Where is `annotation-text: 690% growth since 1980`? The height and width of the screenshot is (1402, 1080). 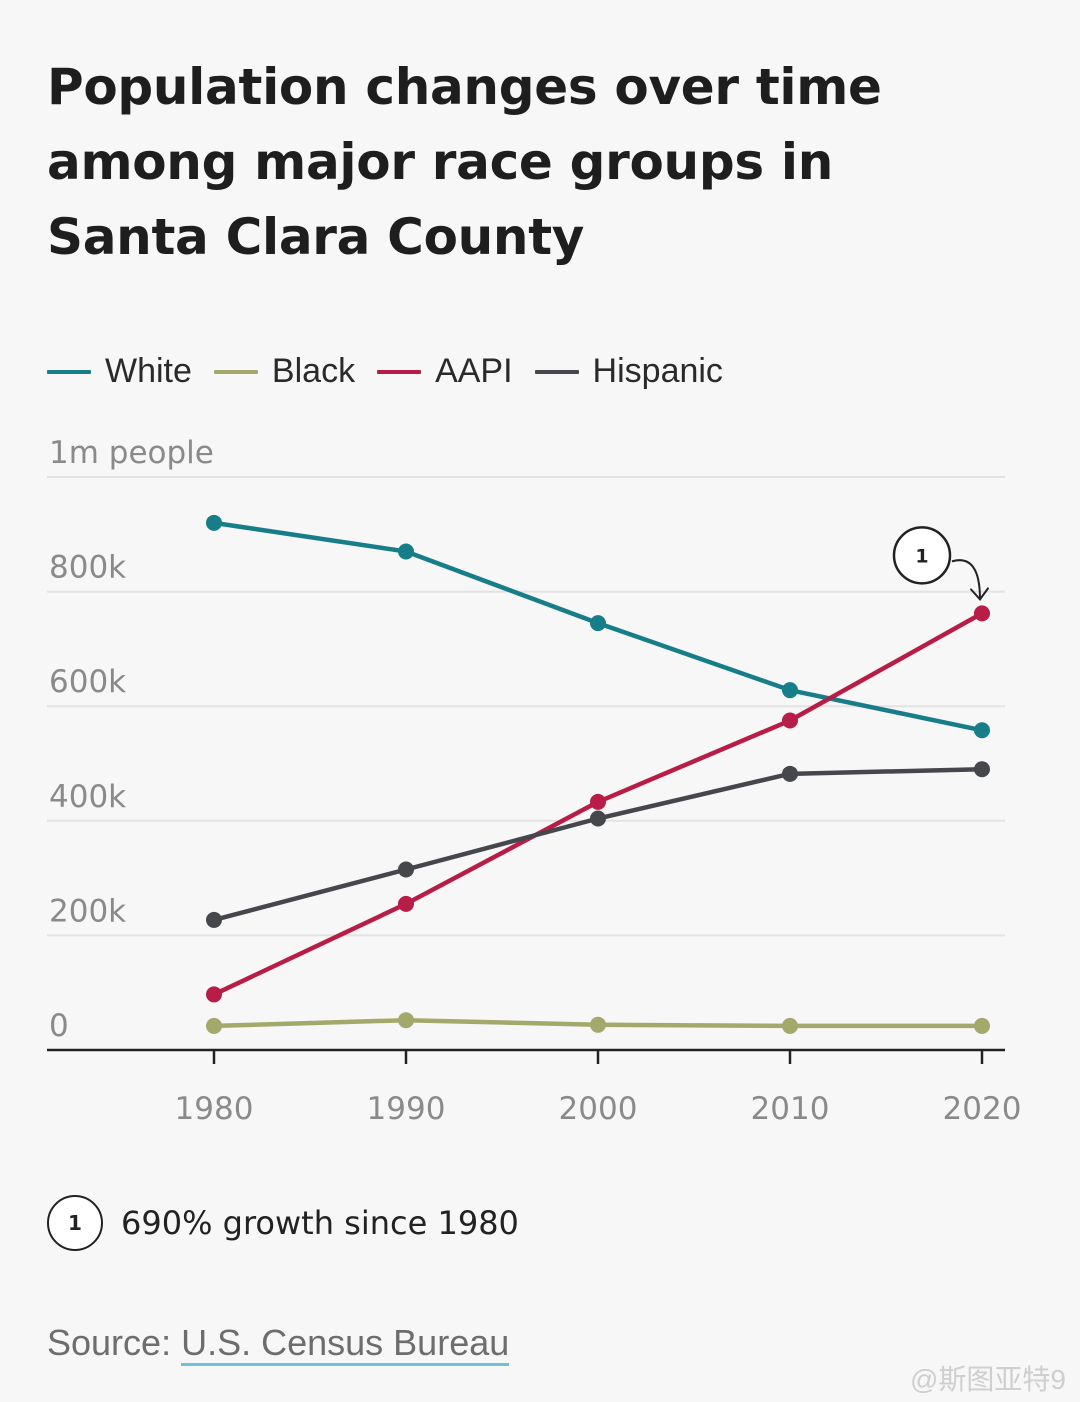 annotation-text: 690% growth since 1980 is located at coordinates (320, 1223).